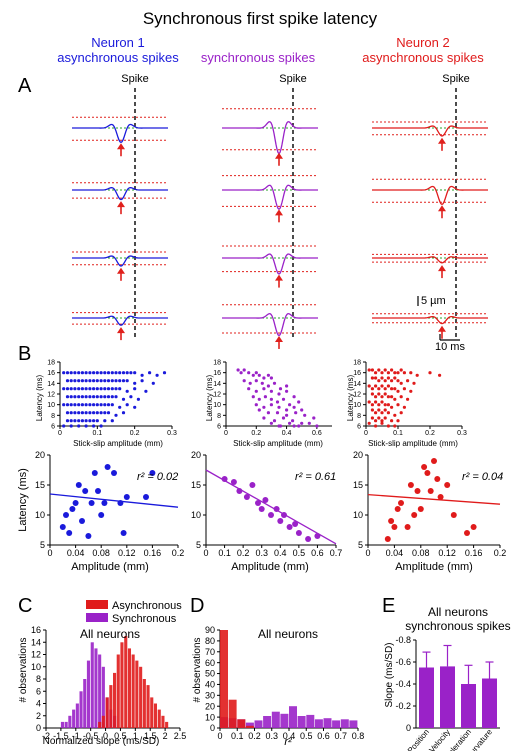 Image resolution: width=520 pixels, height=751 pixels. Describe the element at coordinates (110, 634) in the screenshot. I see `hist-slope-title: All neurons` at that location.